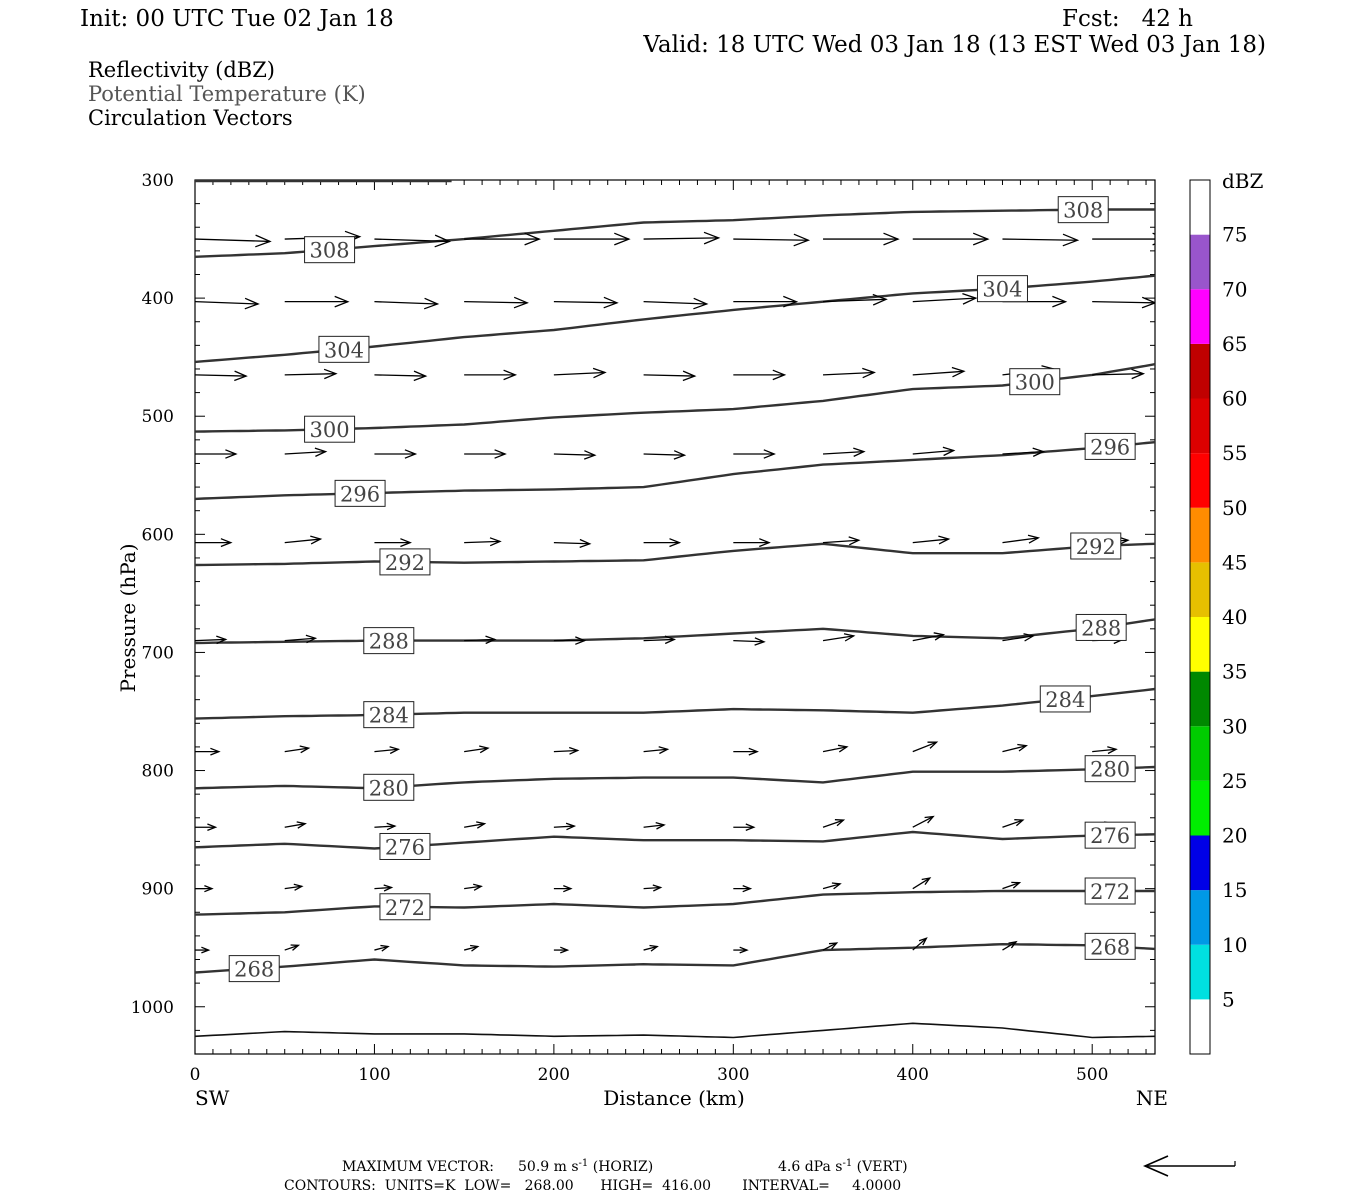 The height and width of the screenshot is (1200, 1350). What do you see at coordinates (152, 594) in the screenshot?
I see `y-axis: 300 400 500 600 700 800 900 1000` at bounding box center [152, 594].